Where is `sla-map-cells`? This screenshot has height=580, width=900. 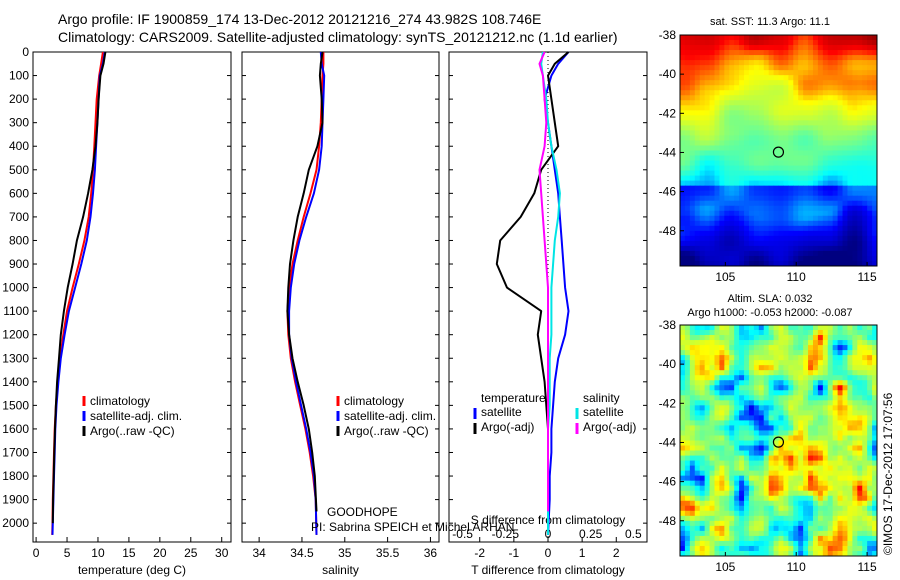
sla-map-cells is located at coordinates (778, 440).